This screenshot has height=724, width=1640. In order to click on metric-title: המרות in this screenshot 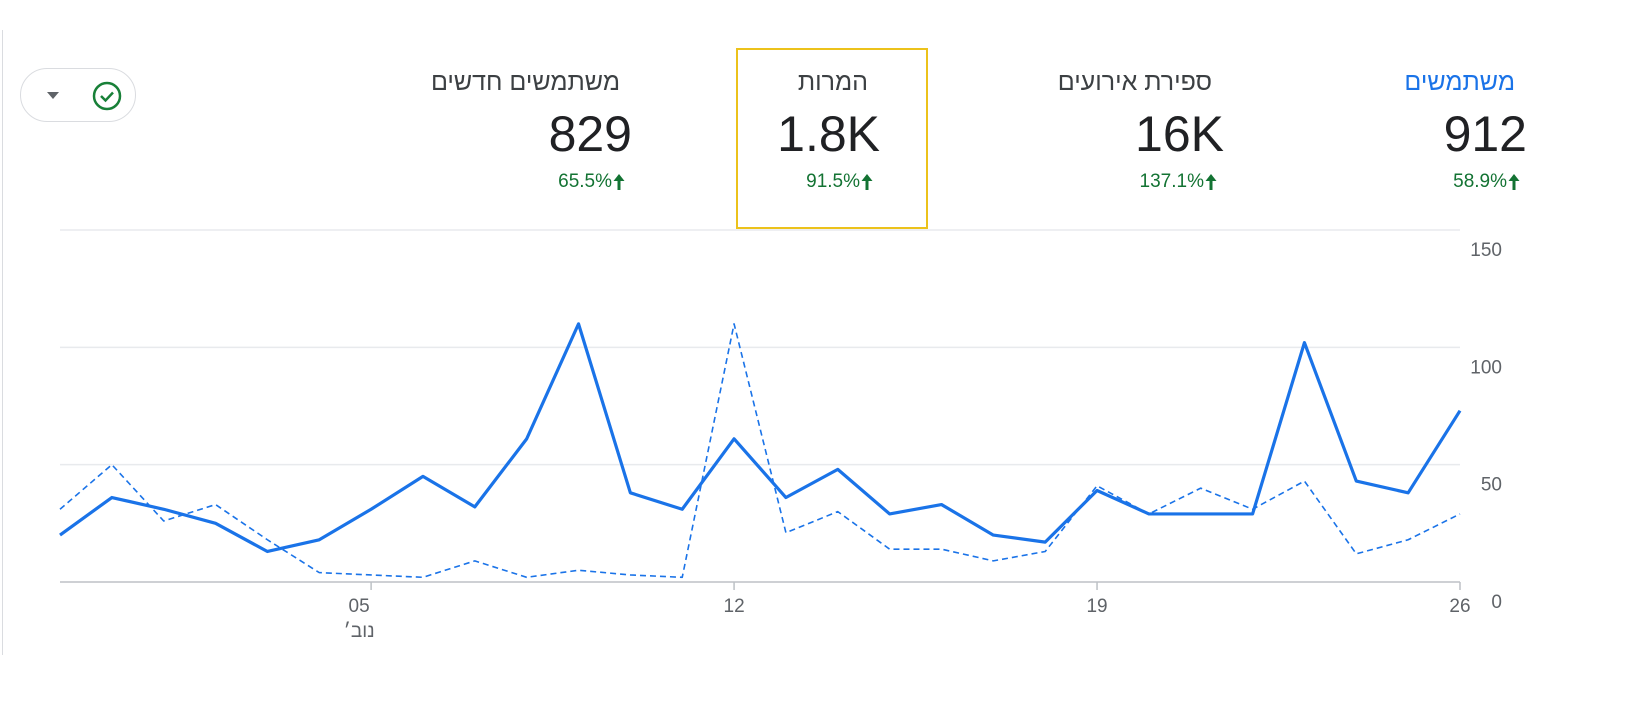, I will do `click(832, 82)`.